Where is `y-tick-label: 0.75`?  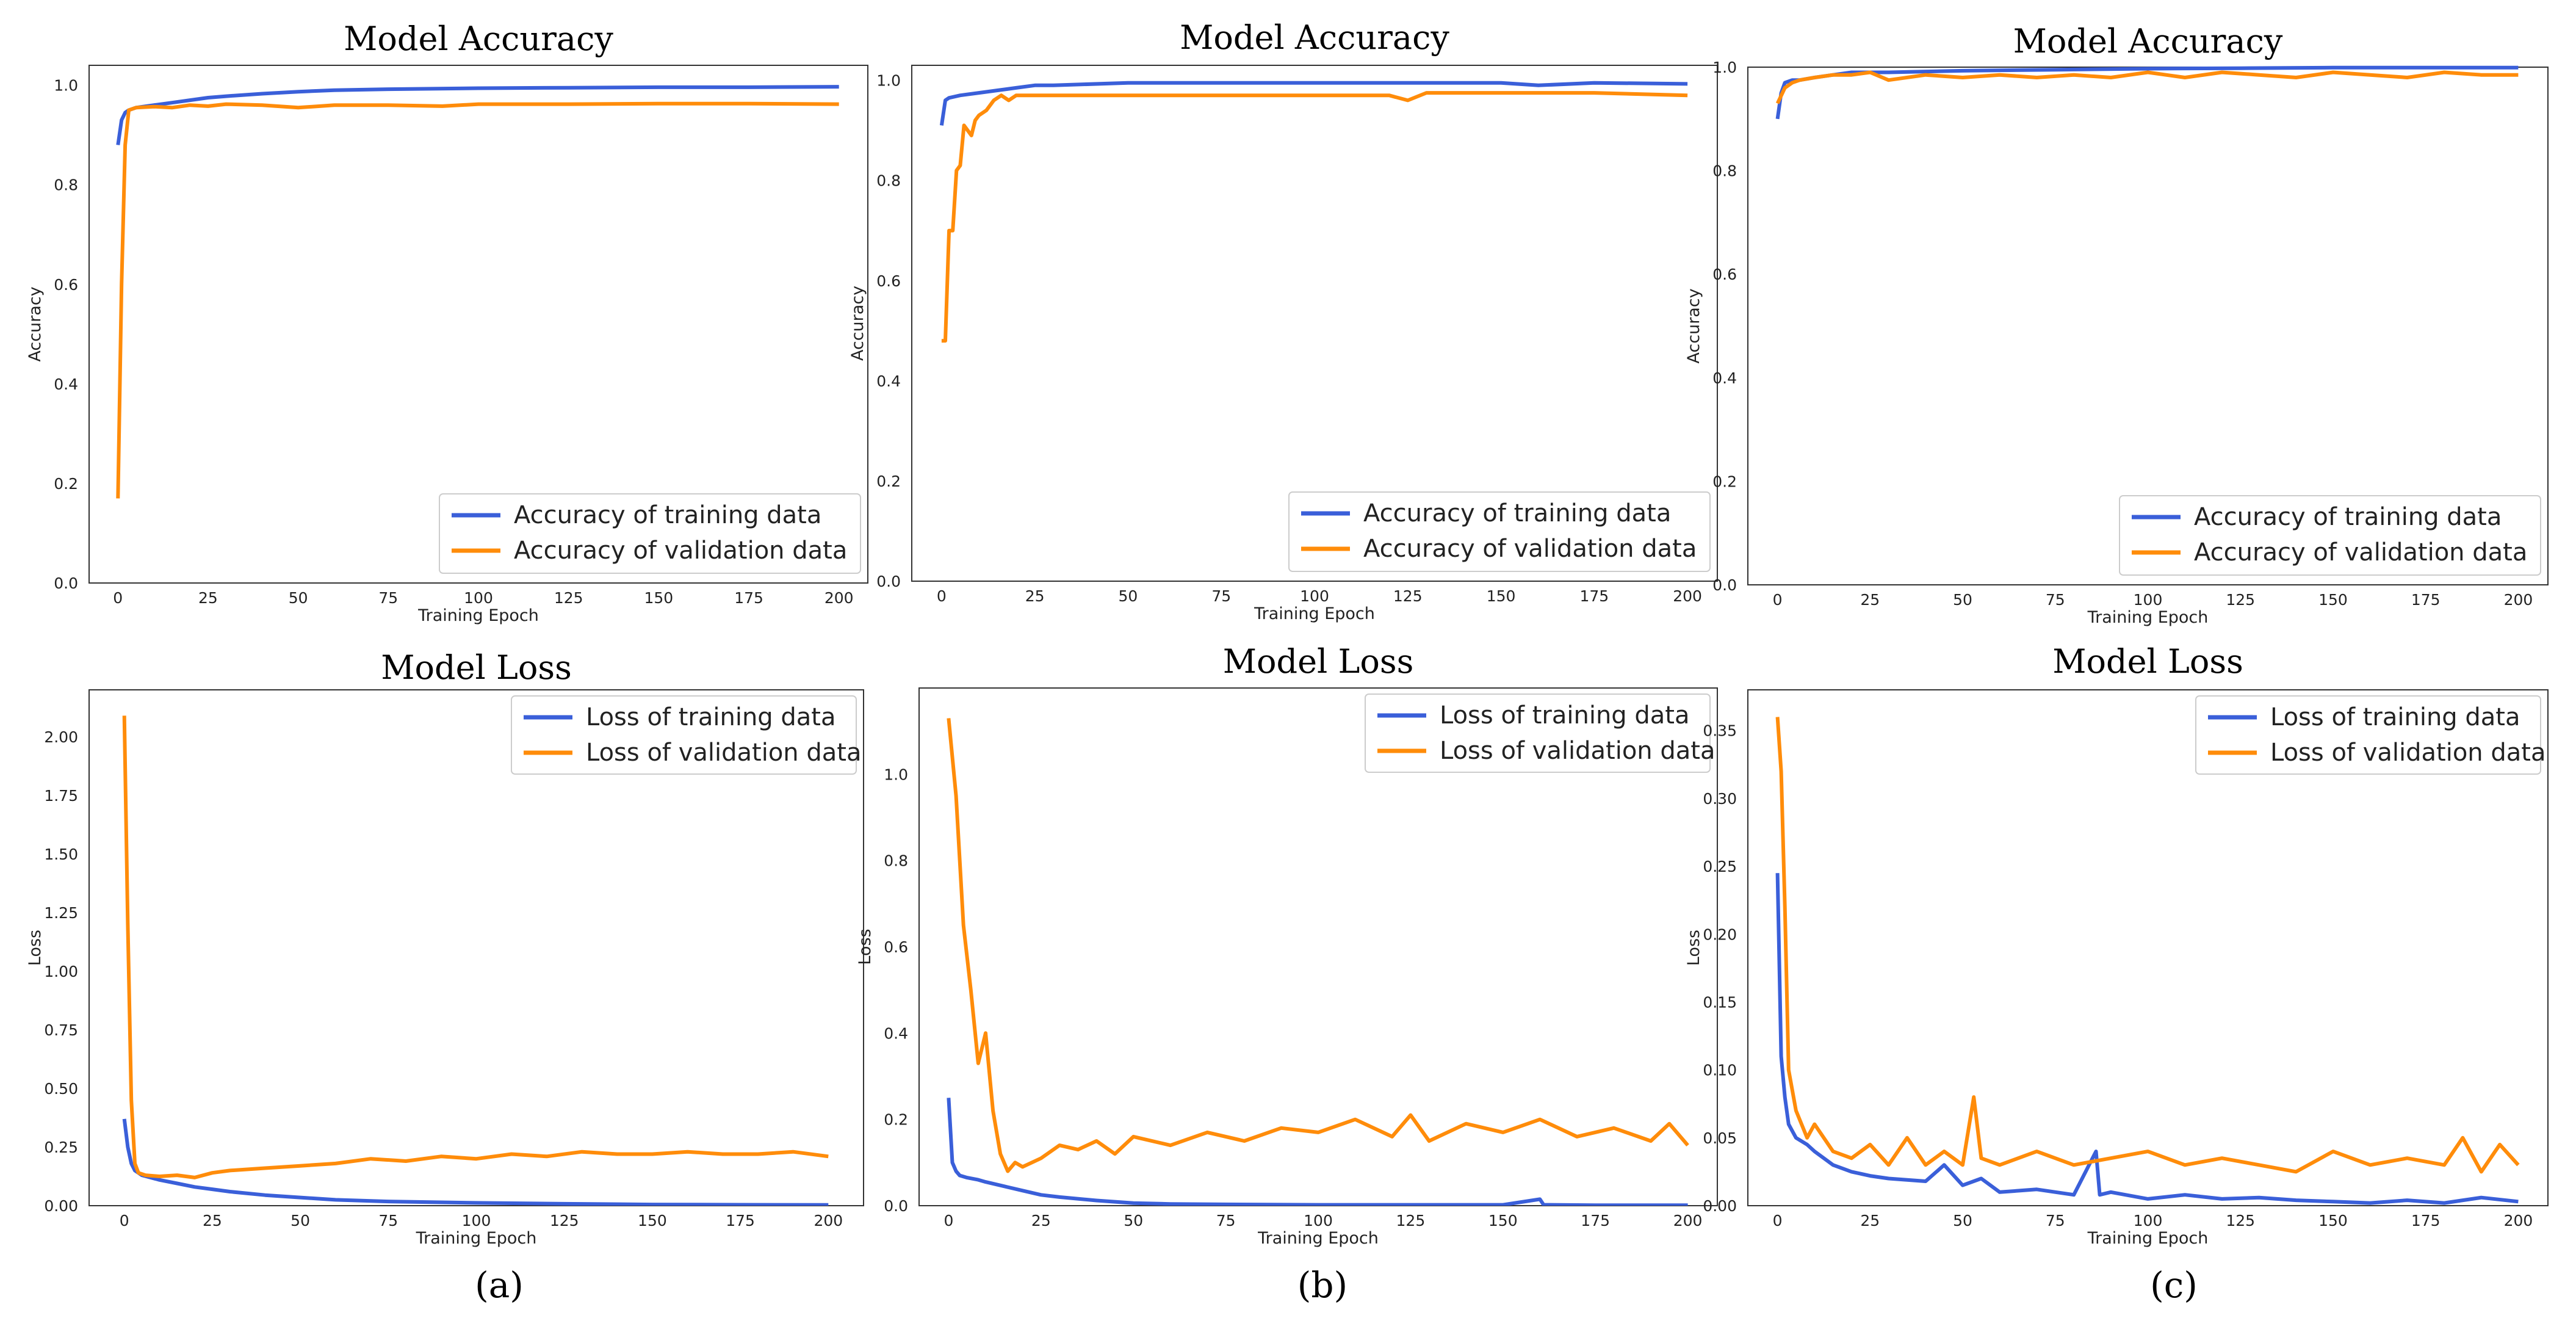
y-tick-label: 0.75 is located at coordinates (61, 1030).